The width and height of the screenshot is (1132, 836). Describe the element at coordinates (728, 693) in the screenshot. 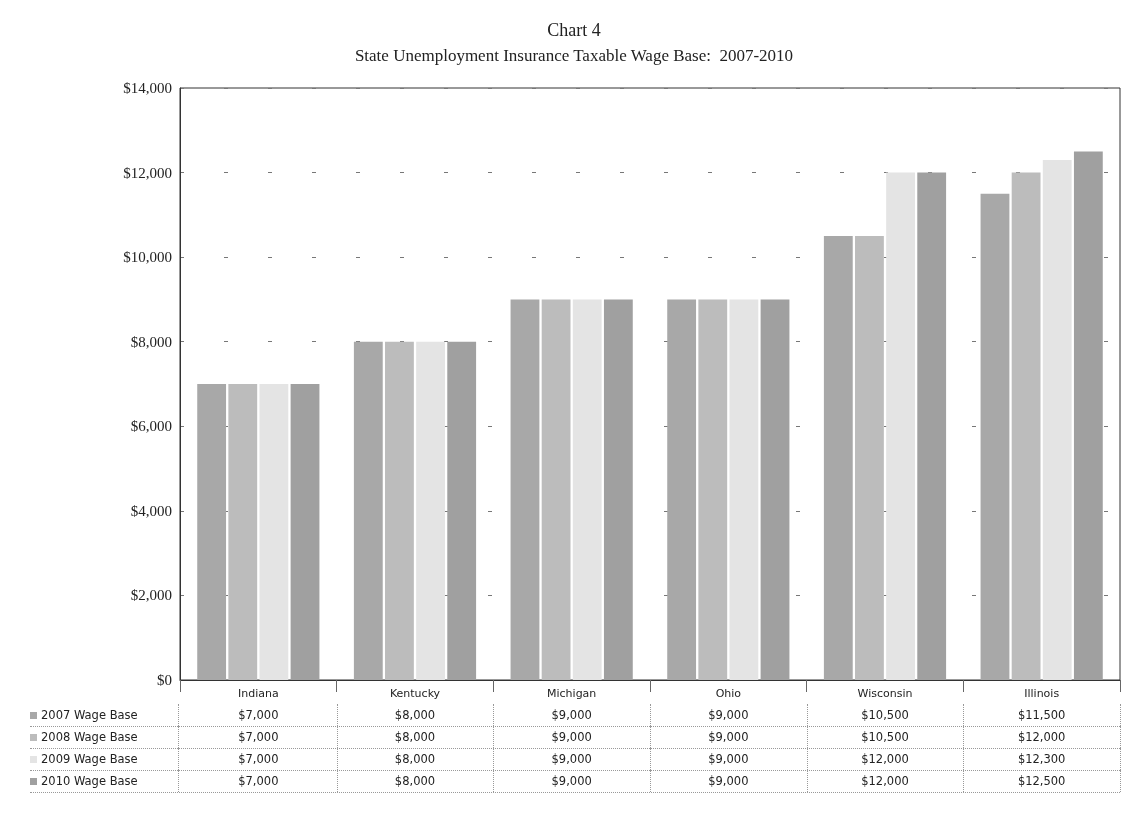

I see `x-tick-label: Ohio` at that location.